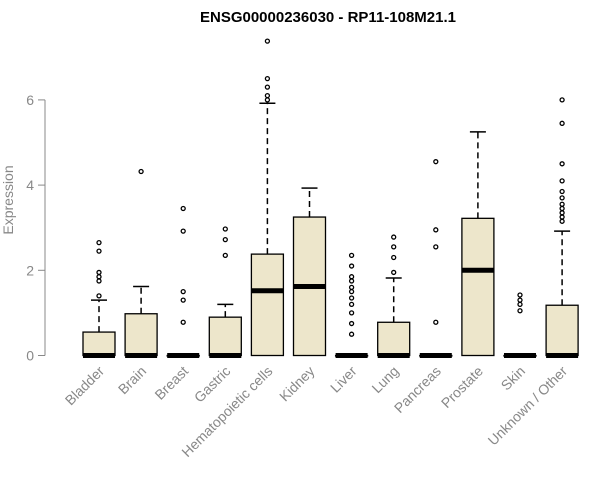 The height and width of the screenshot is (500, 600). Describe the element at coordinates (297, 384) in the screenshot. I see `x-category-label: Kidney` at that location.